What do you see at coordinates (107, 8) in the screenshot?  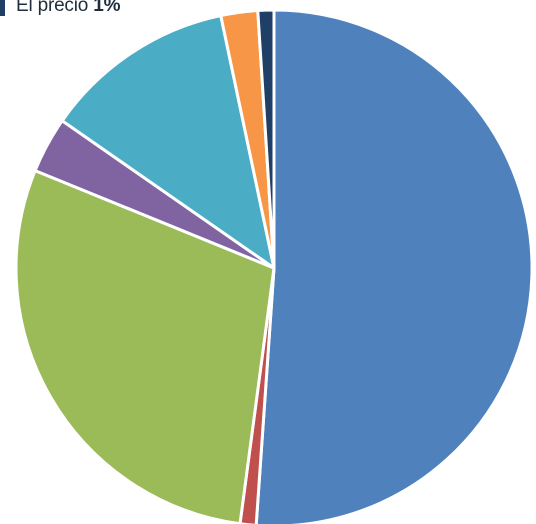 I see `legend-value: 1%` at bounding box center [107, 8].